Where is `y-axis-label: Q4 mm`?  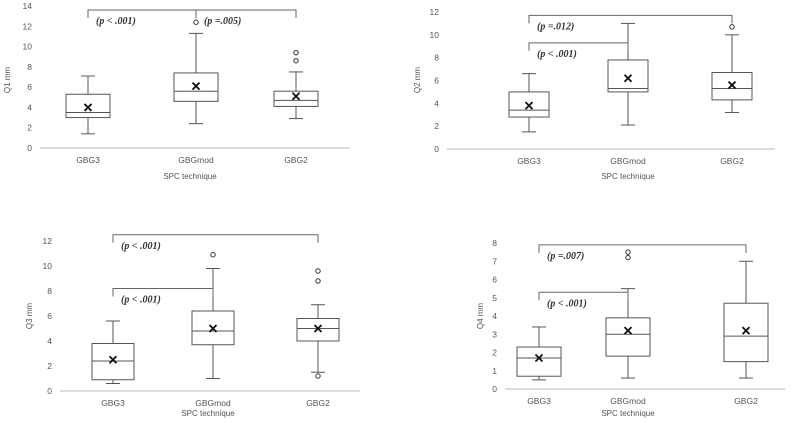 y-axis-label: Q4 mm is located at coordinates (480, 316).